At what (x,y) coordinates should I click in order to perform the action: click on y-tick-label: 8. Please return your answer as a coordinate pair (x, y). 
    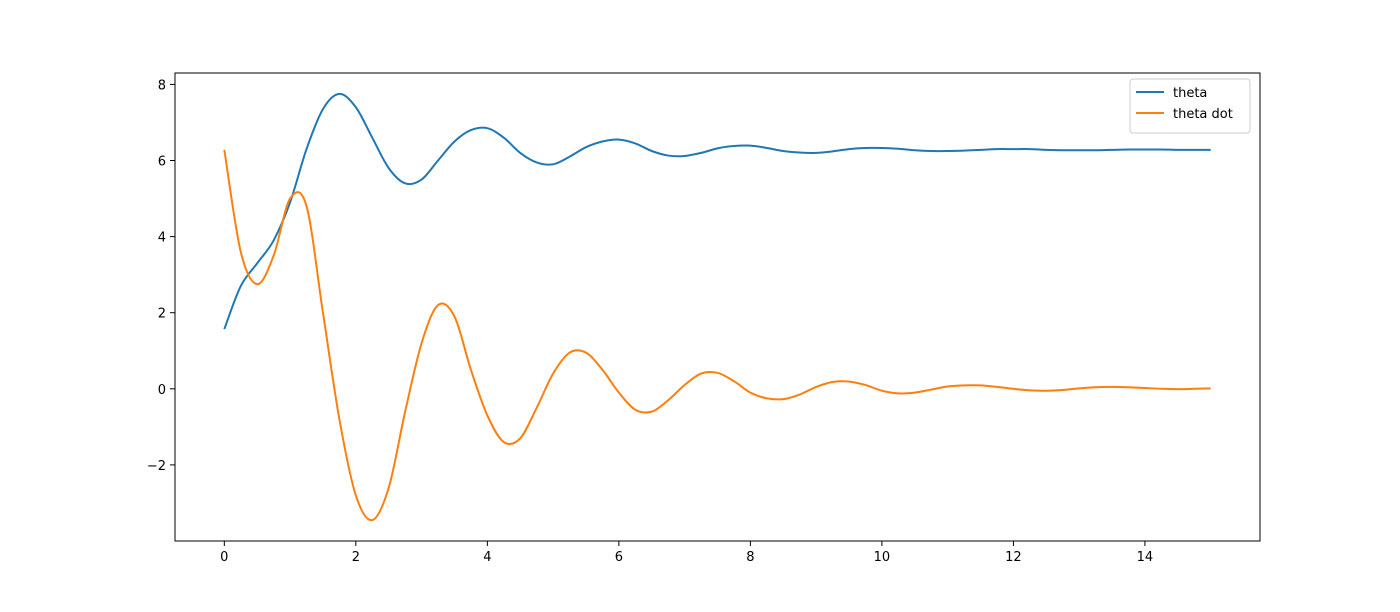
    Looking at the image, I should click on (162, 85).